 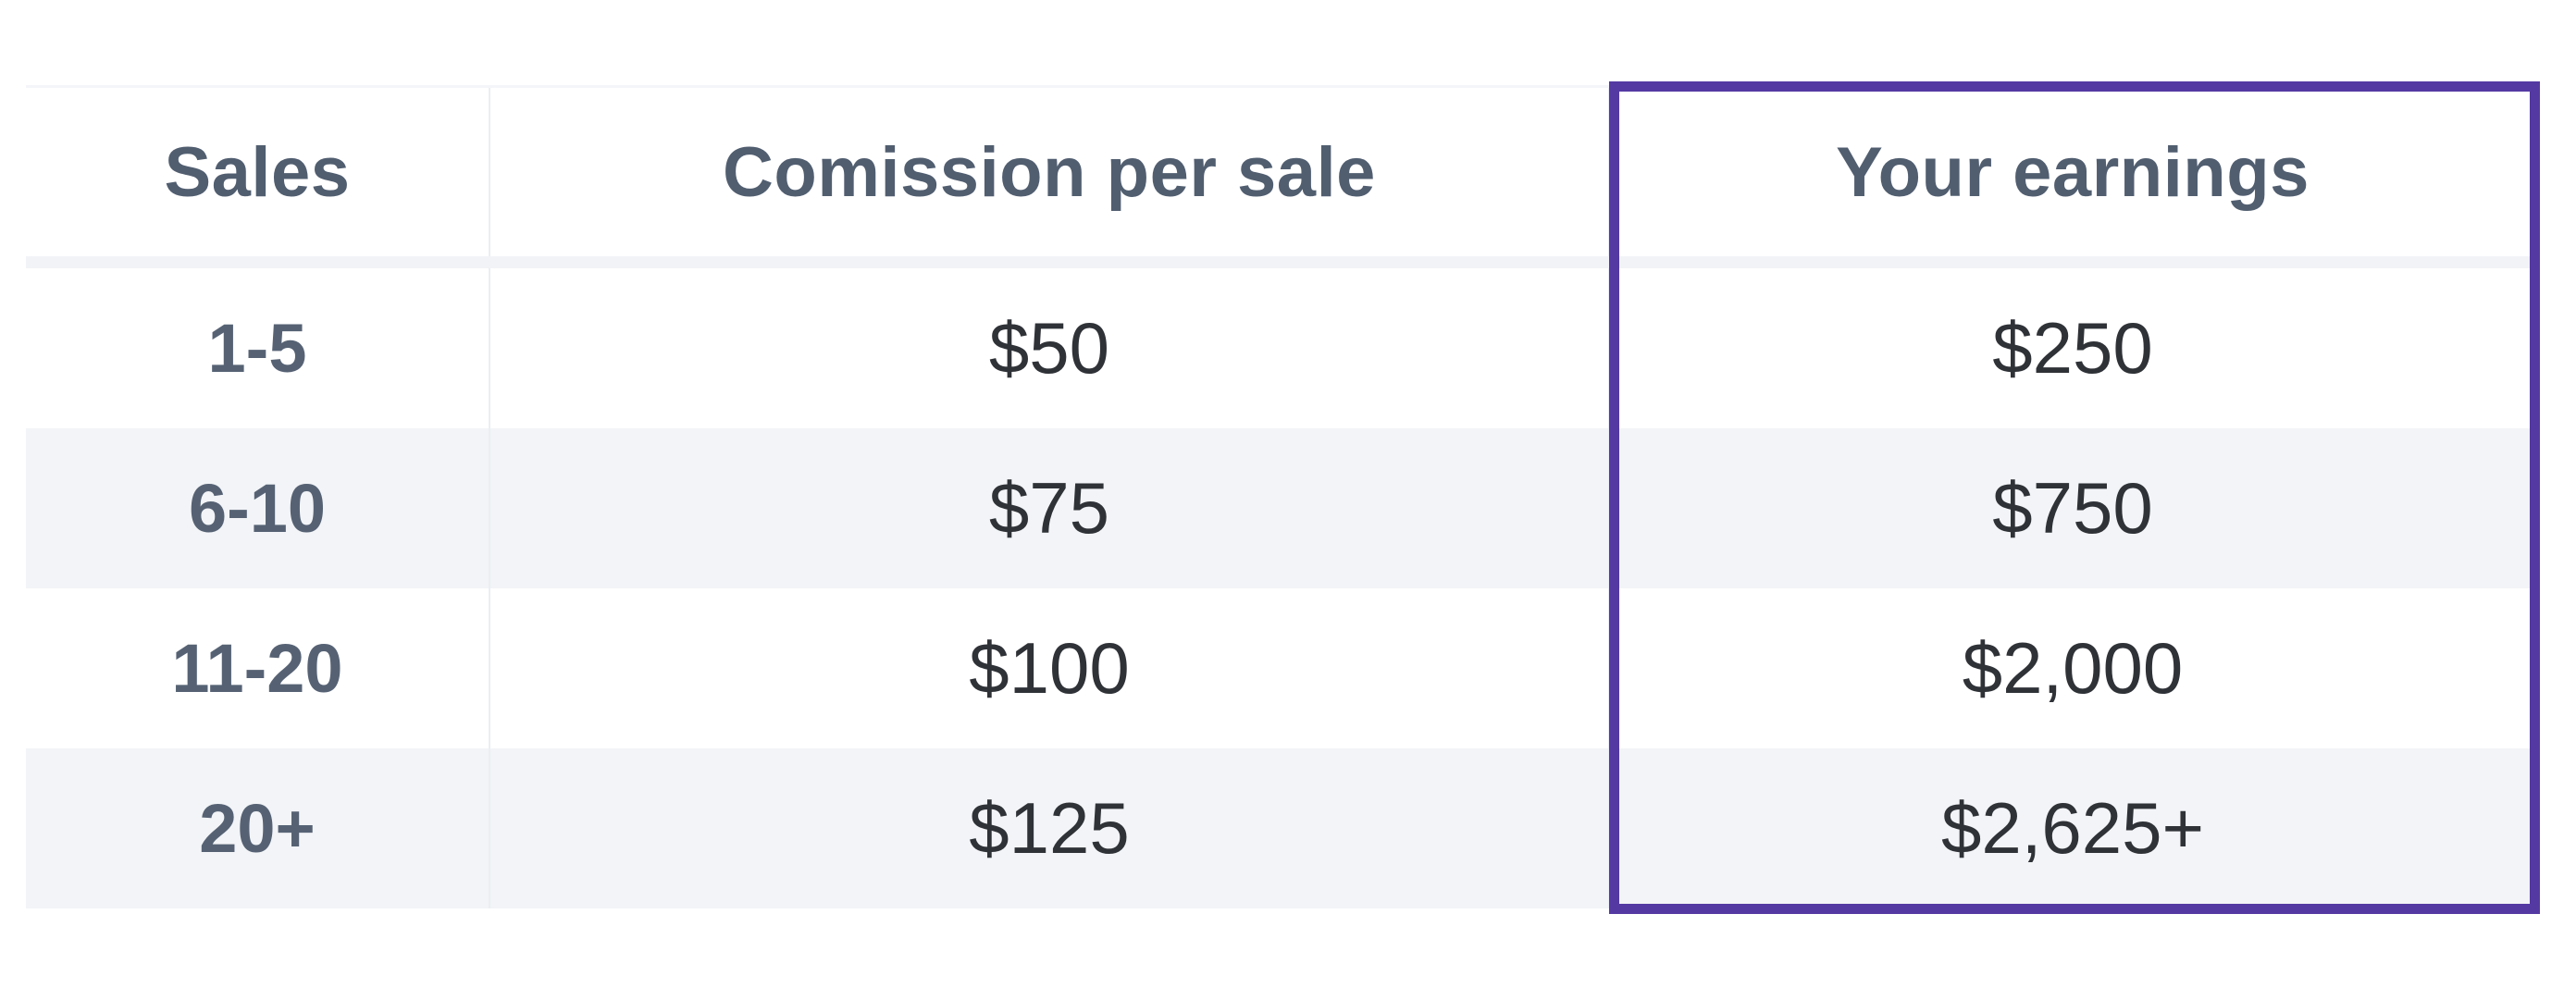 What do you see at coordinates (2072, 828) in the screenshot?
I see `earnings-cell: $2,625+` at bounding box center [2072, 828].